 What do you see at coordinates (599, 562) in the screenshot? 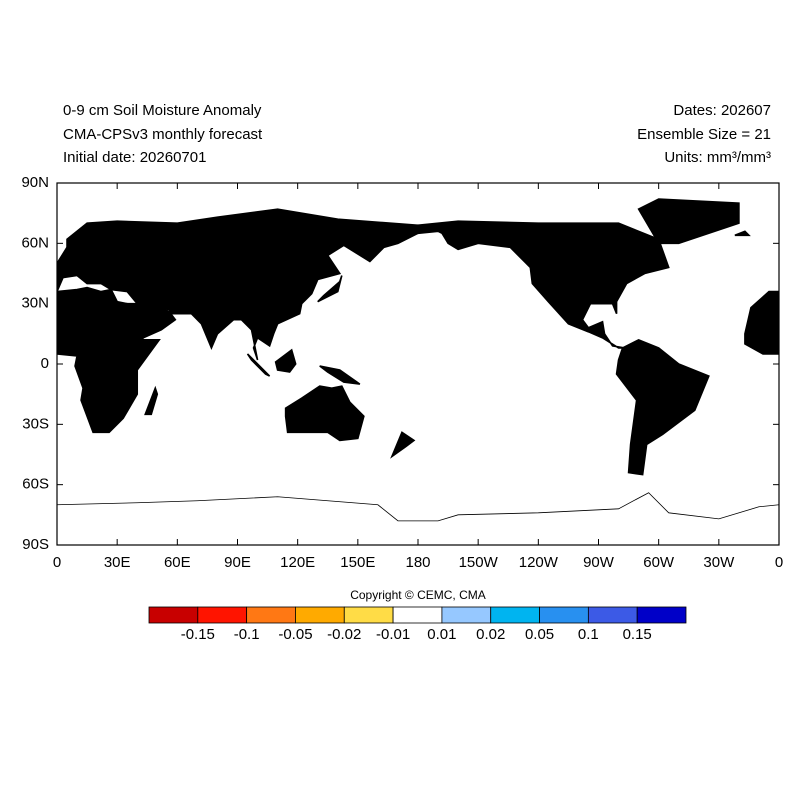
I see `x-tick-label: 90W` at bounding box center [599, 562].